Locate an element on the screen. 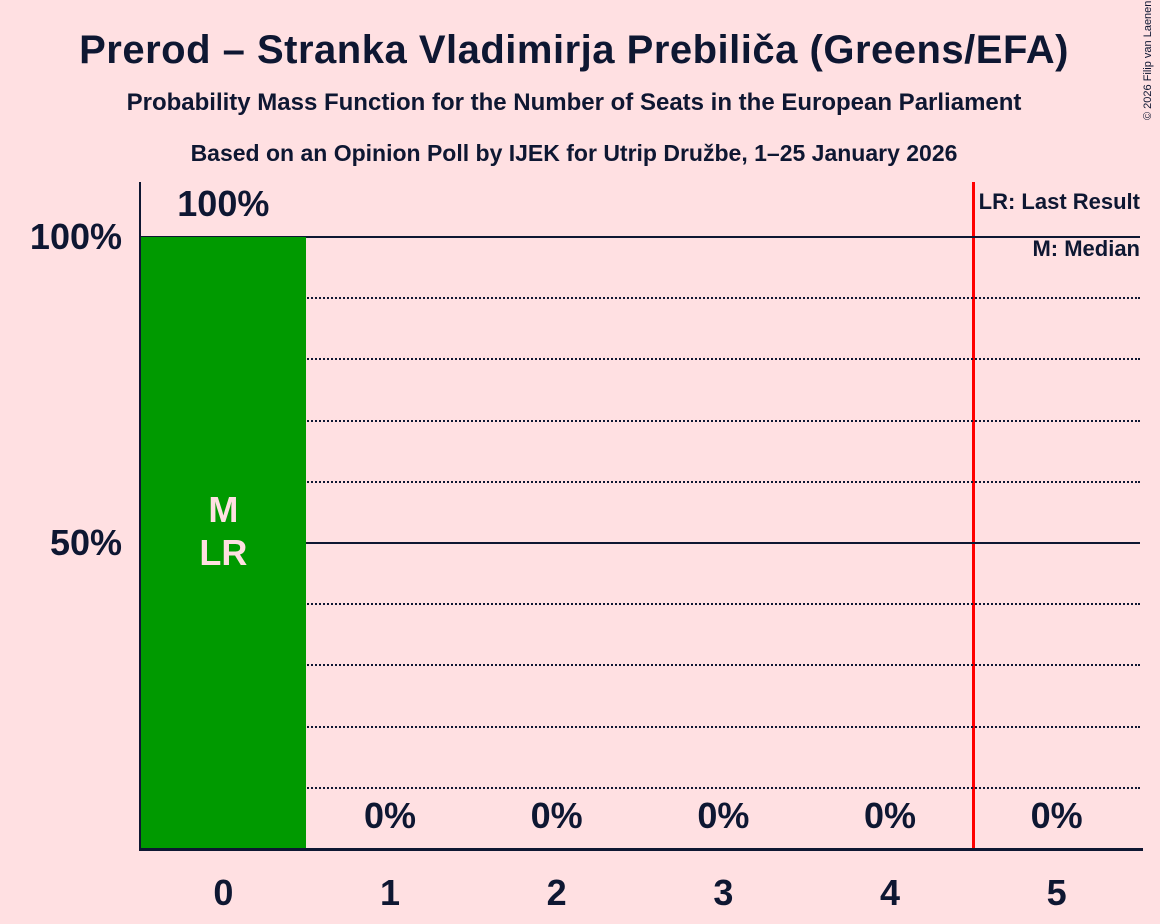 The width and height of the screenshot is (1160, 924). bar-value-label: 100% is located at coordinates (223, 204).